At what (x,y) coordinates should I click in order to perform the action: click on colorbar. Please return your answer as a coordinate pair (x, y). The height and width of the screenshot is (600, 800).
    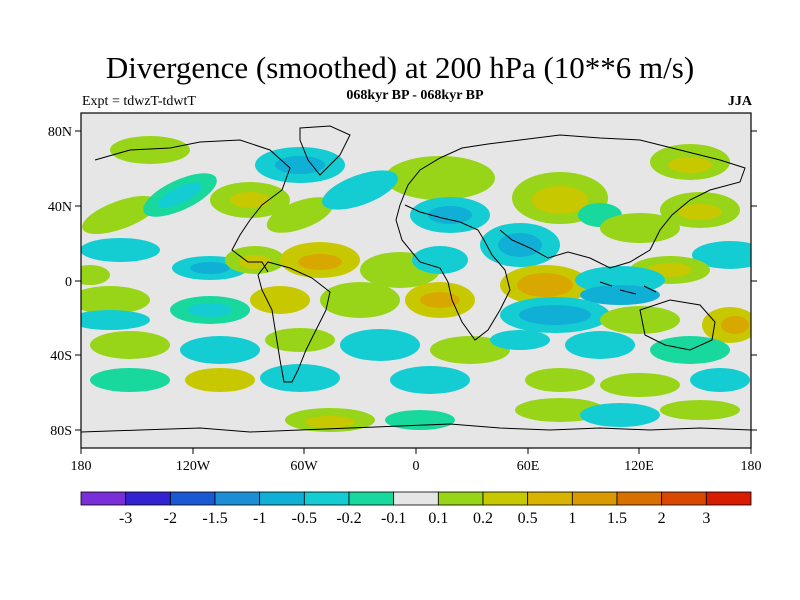
    Looking at the image, I should click on (416, 498).